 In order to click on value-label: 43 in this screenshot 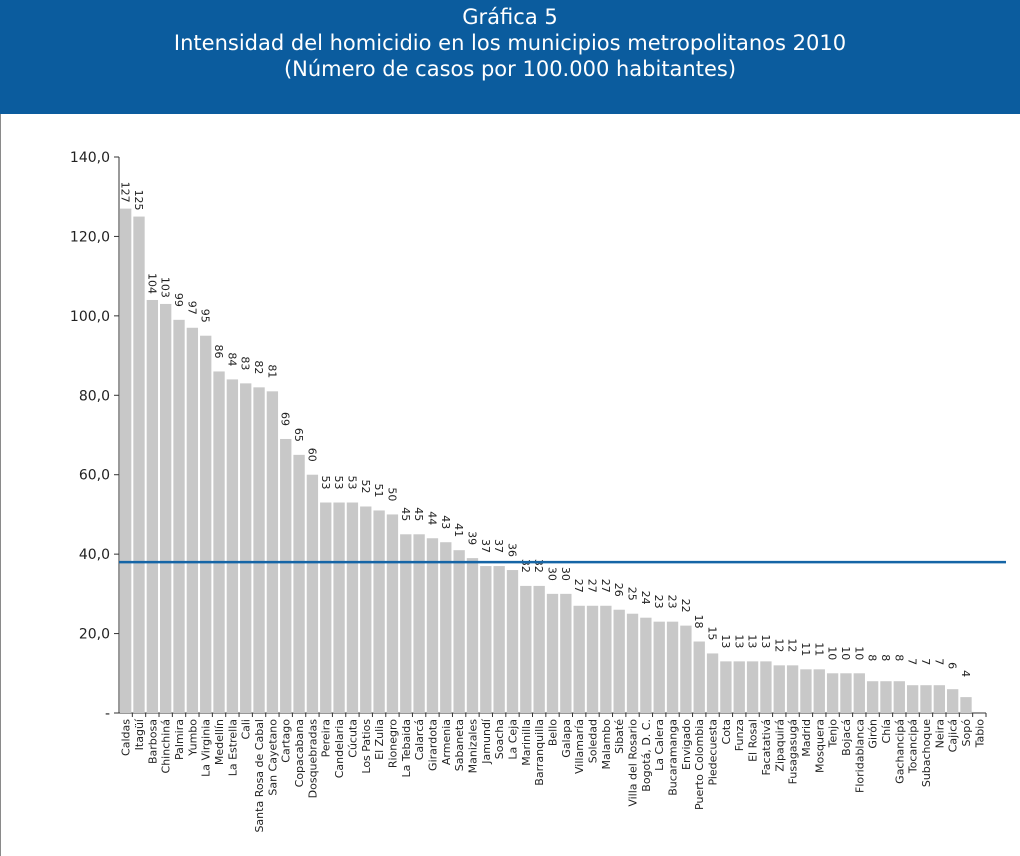, I will do `click(445, 522)`.